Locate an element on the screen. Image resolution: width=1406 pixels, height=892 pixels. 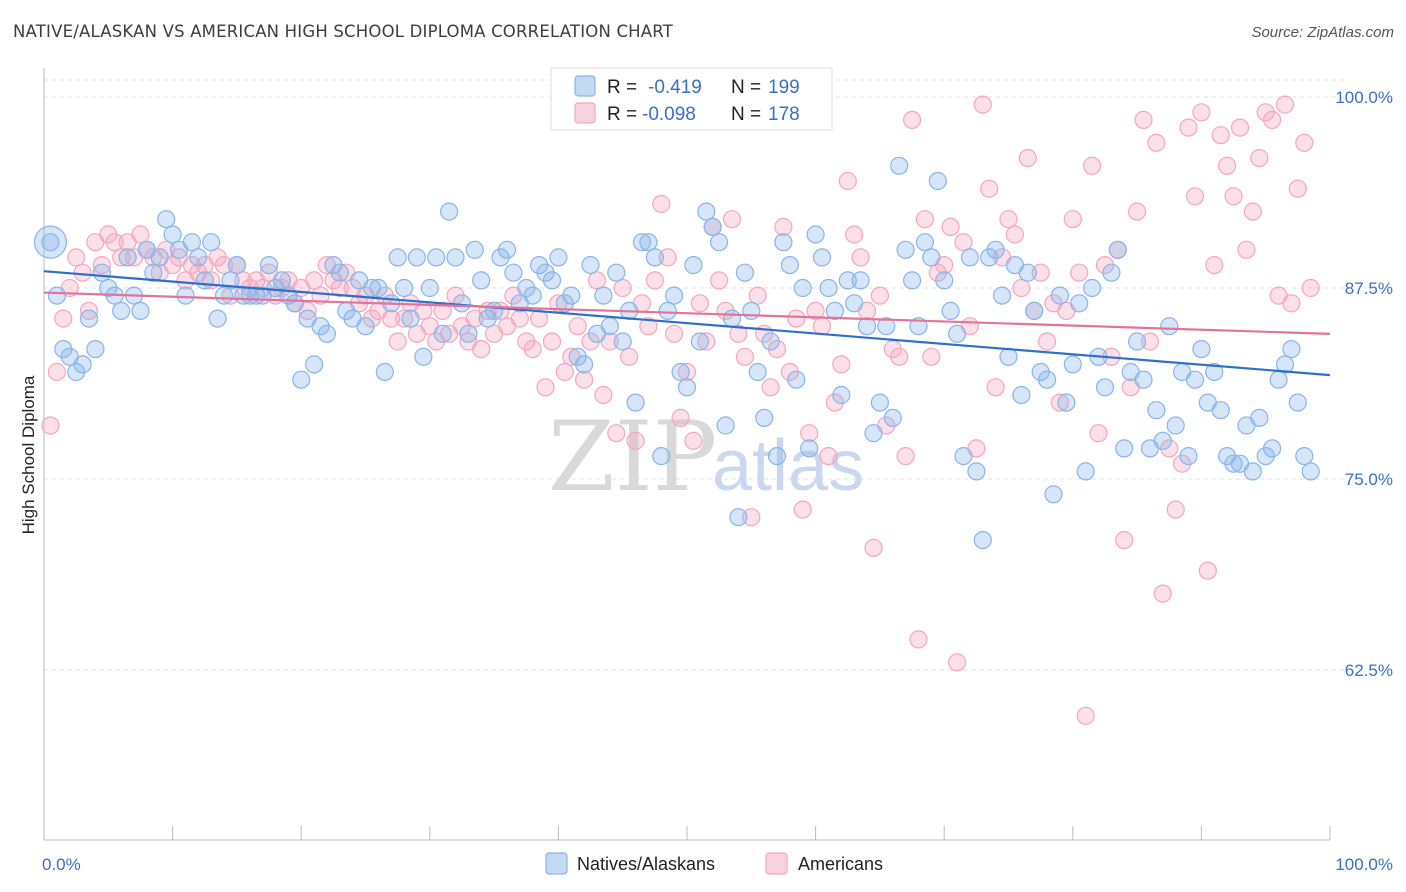
legend-n-value-natives: 199 is located at coordinates (784, 87).